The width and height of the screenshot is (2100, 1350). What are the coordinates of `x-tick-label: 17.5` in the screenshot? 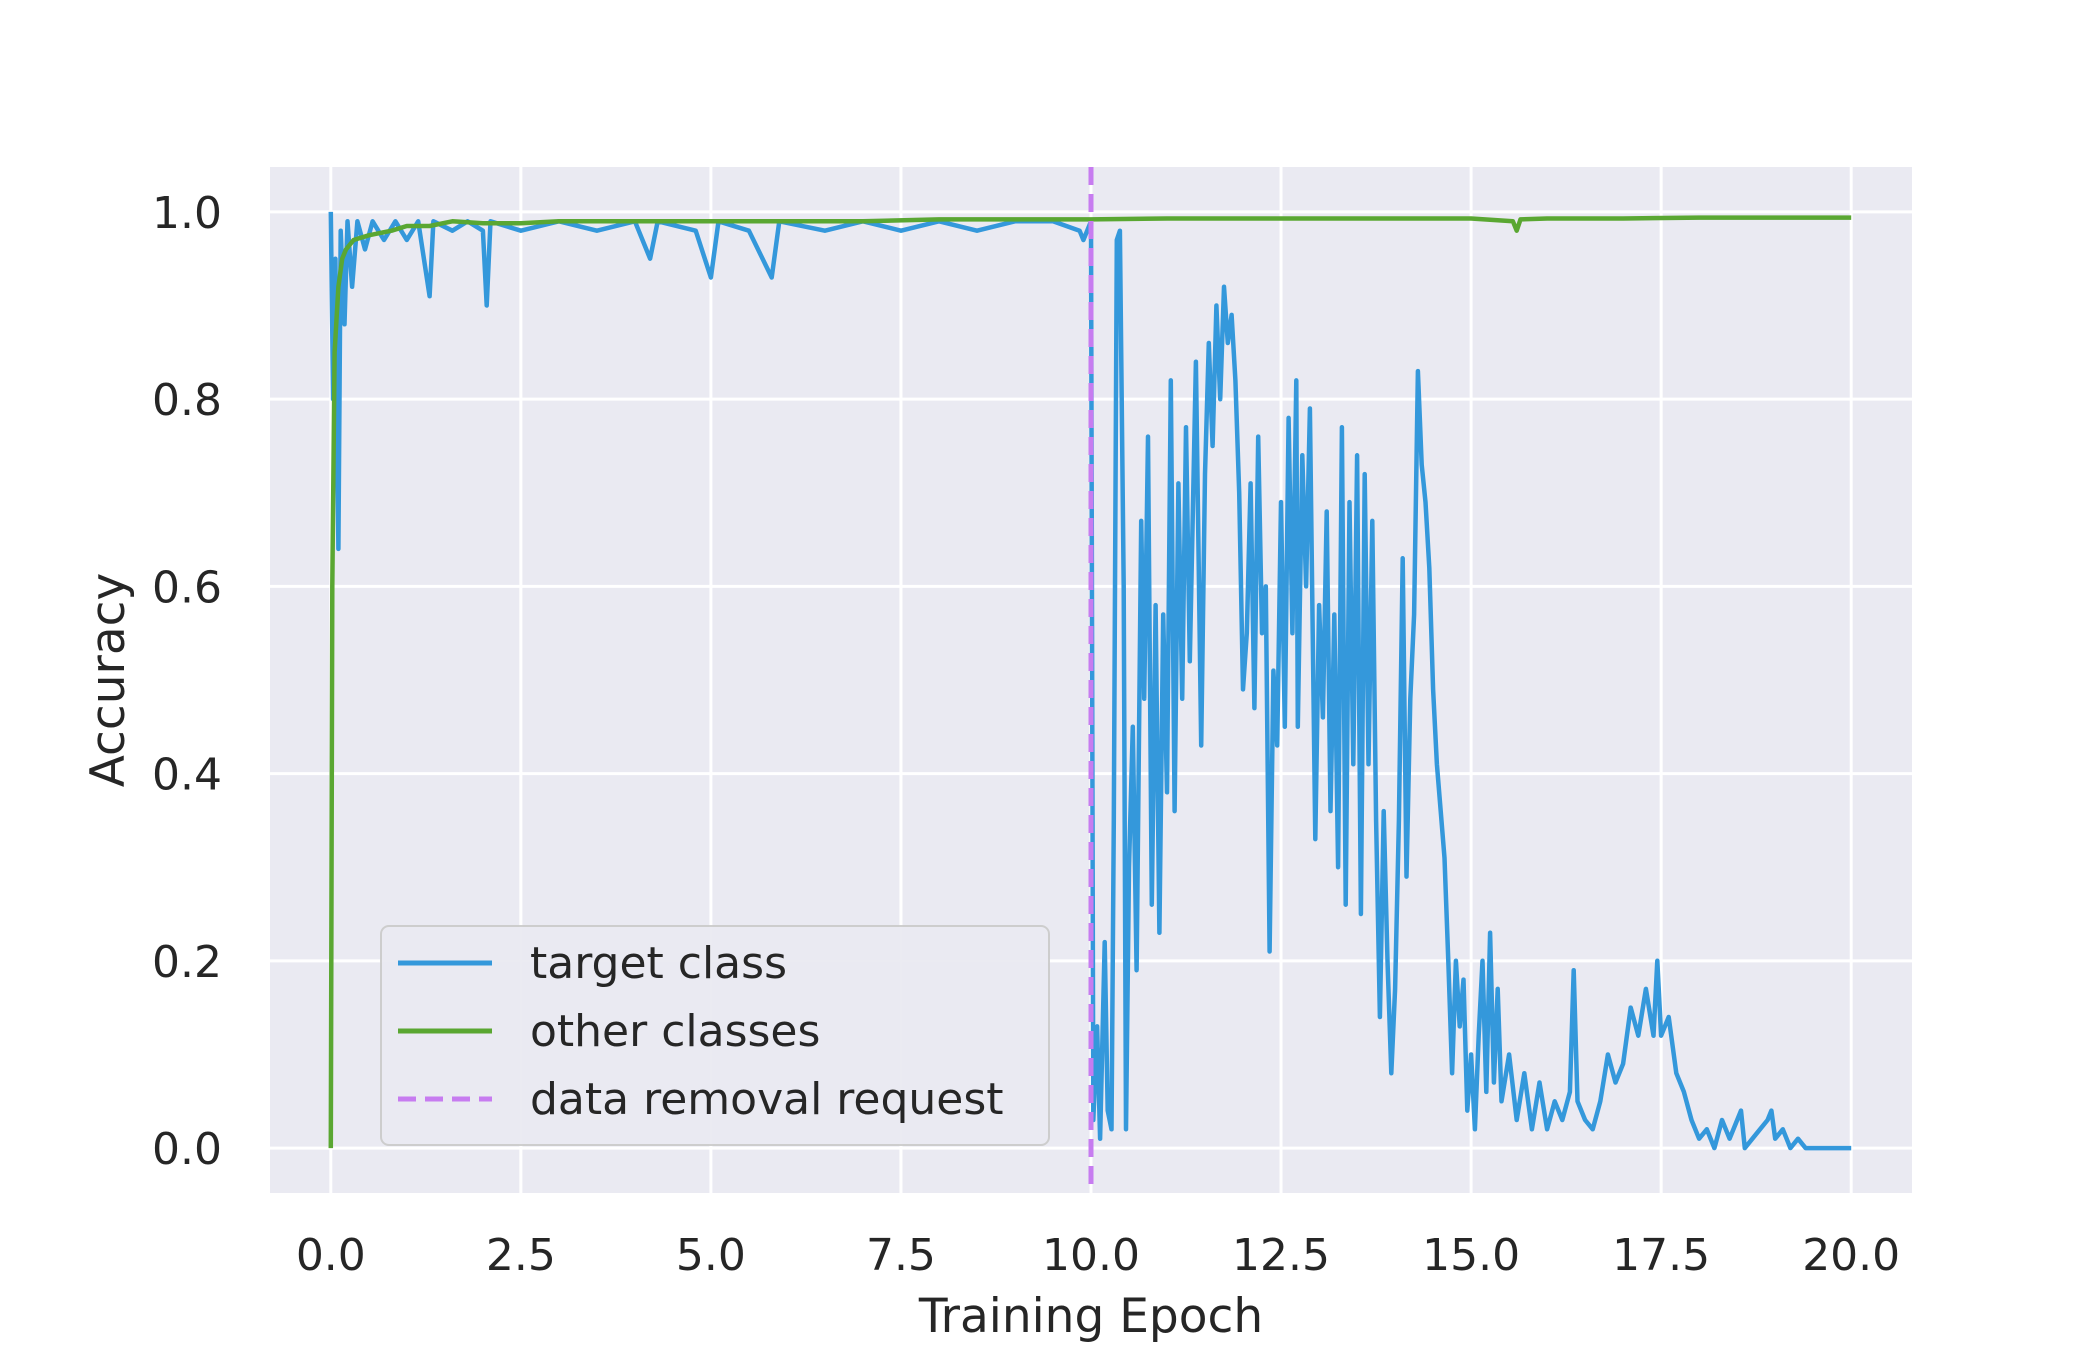 It's located at (1661, 1255).